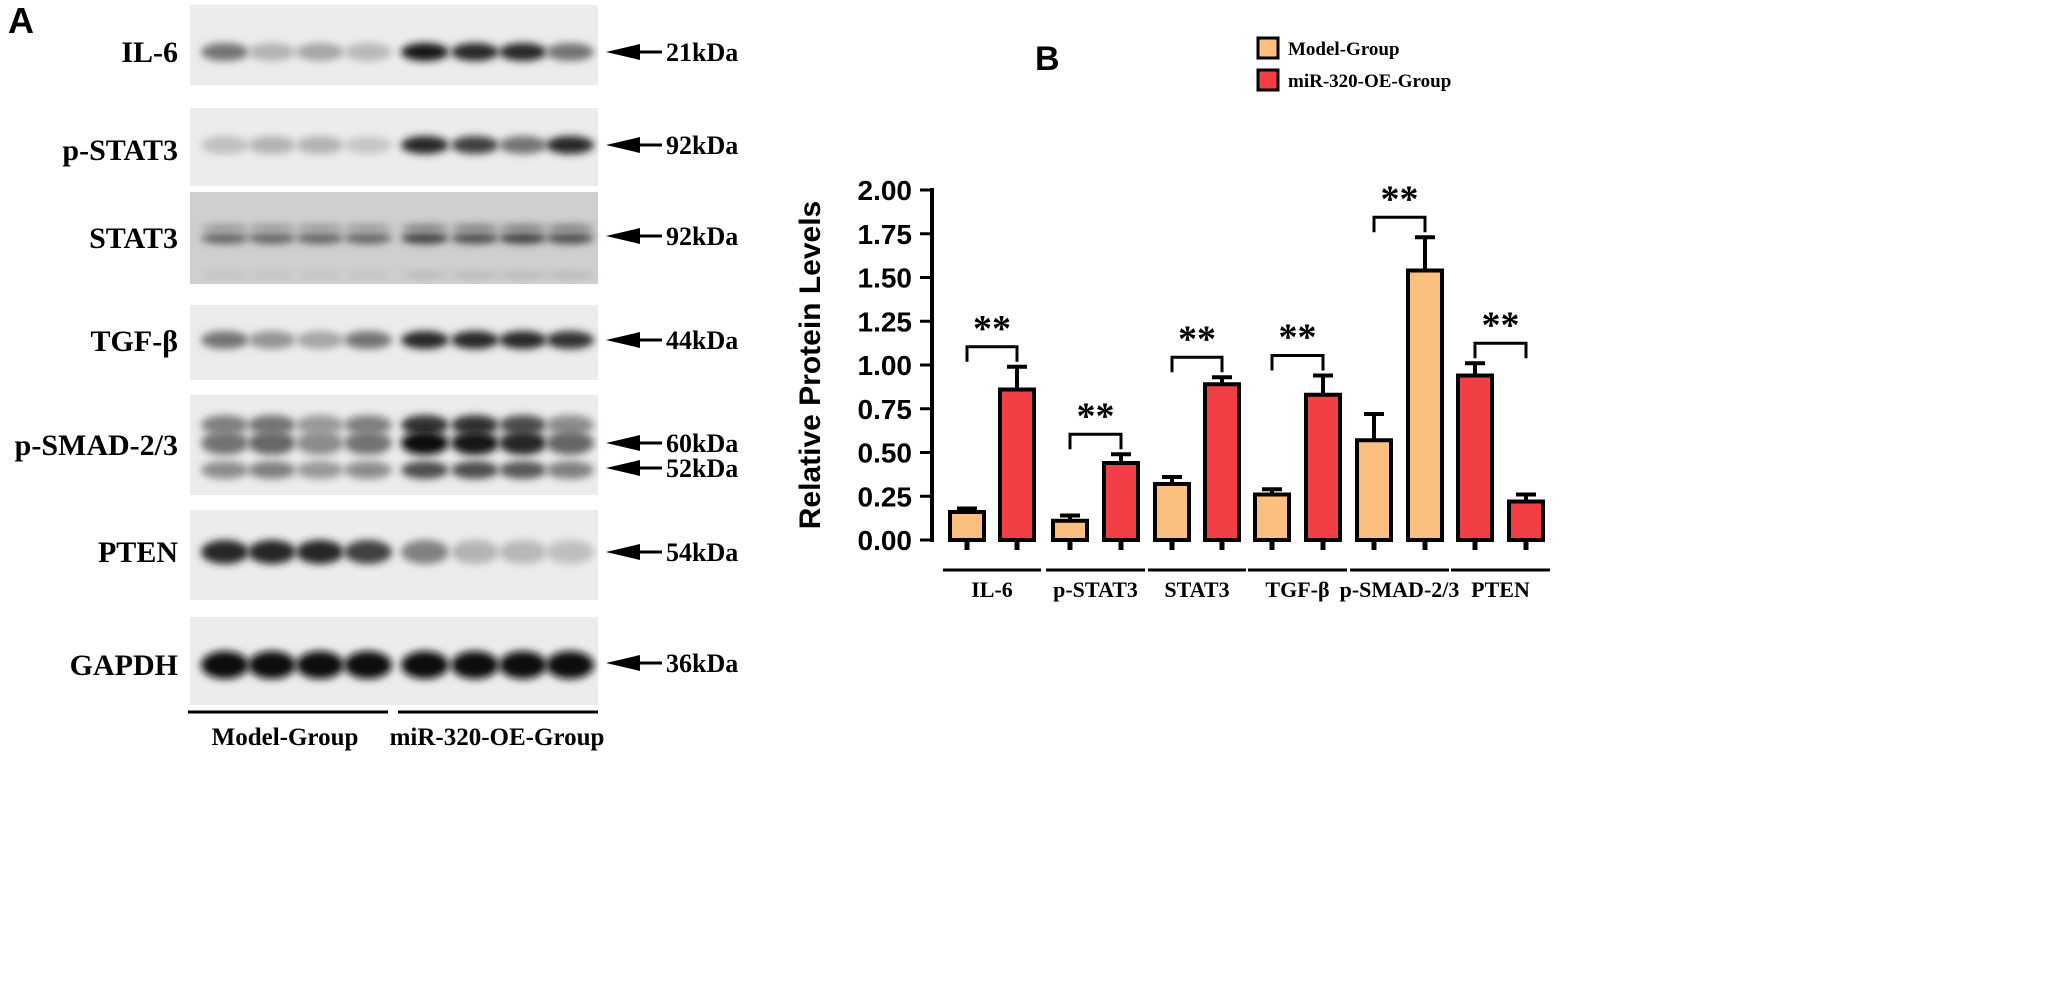  I want to click on chart-legend: Model-Group miR-320-OE-Group, so click(1353, 64).